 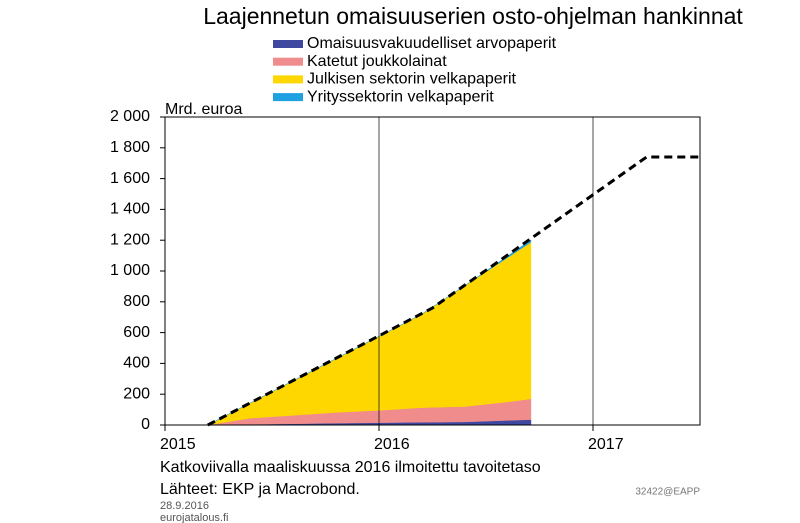 I want to click on y-tick-label: 1 400, so click(x=130, y=209).